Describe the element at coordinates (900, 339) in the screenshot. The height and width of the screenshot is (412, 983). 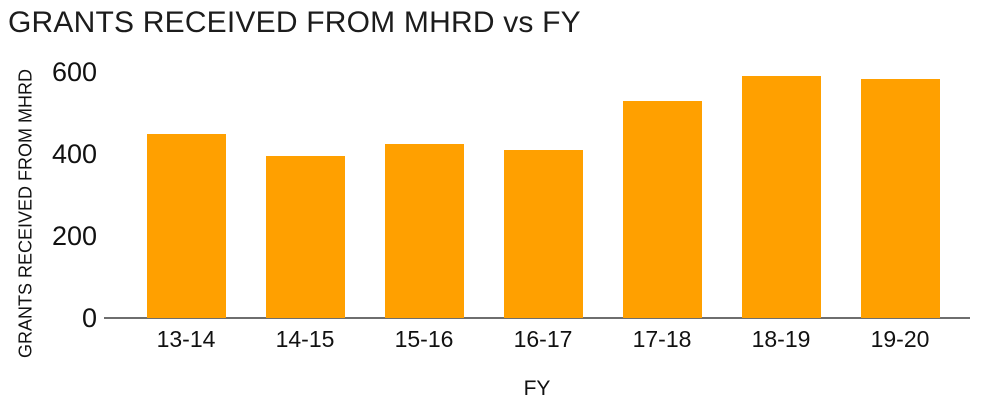
I see `x-tick-label: 19-20` at that location.